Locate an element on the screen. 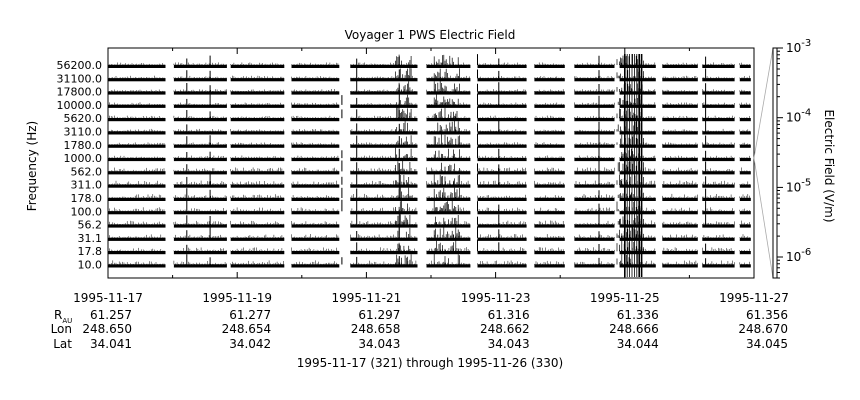 The image size is (860, 400). ephem-lat: 34.043 is located at coordinates (379, 344).